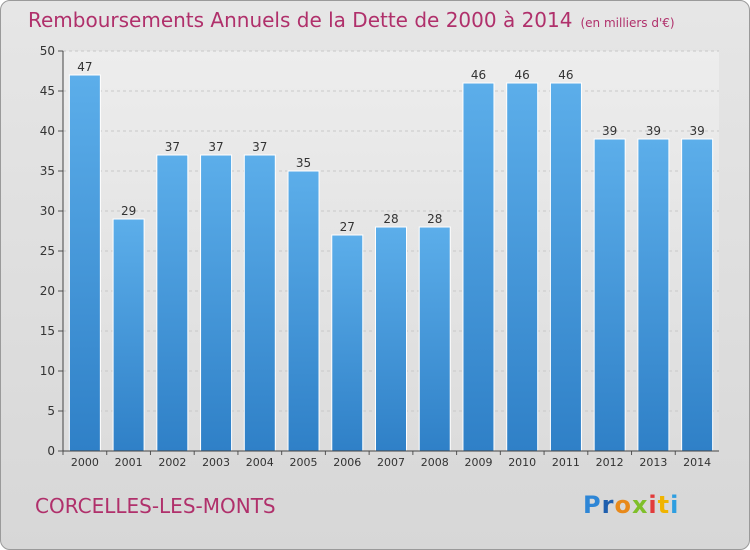 The width and height of the screenshot is (750, 550). I want to click on unit-note: (en milliers d'€), so click(627, 23).